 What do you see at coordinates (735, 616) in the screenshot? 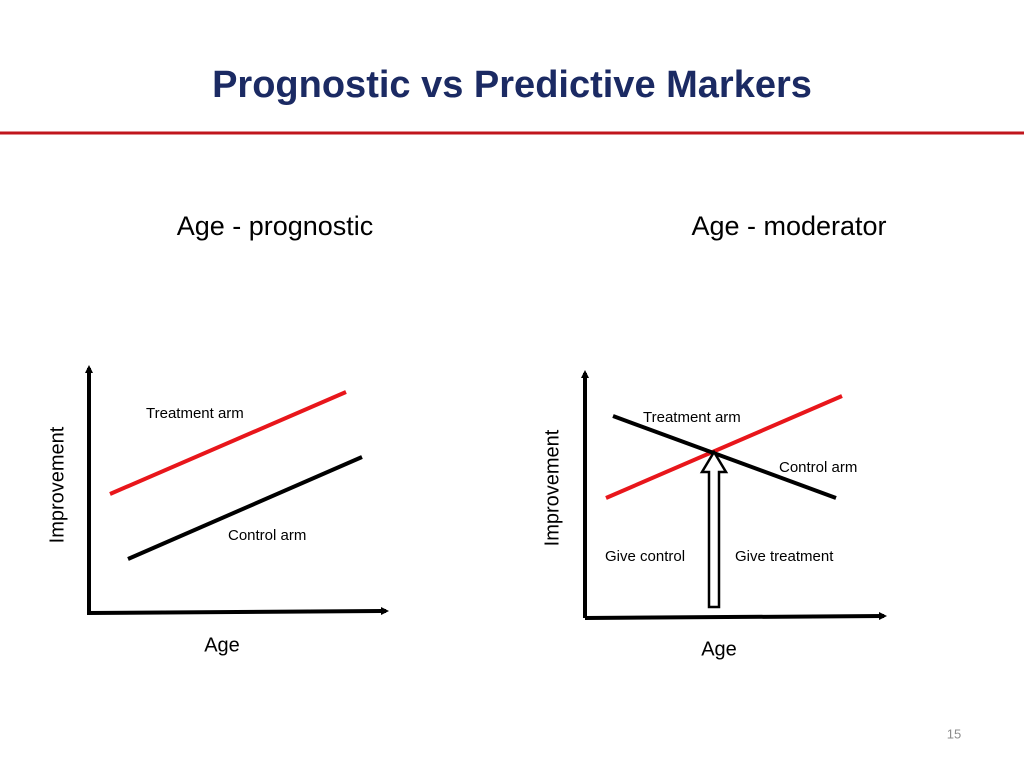
I see `x-axis` at bounding box center [735, 616].